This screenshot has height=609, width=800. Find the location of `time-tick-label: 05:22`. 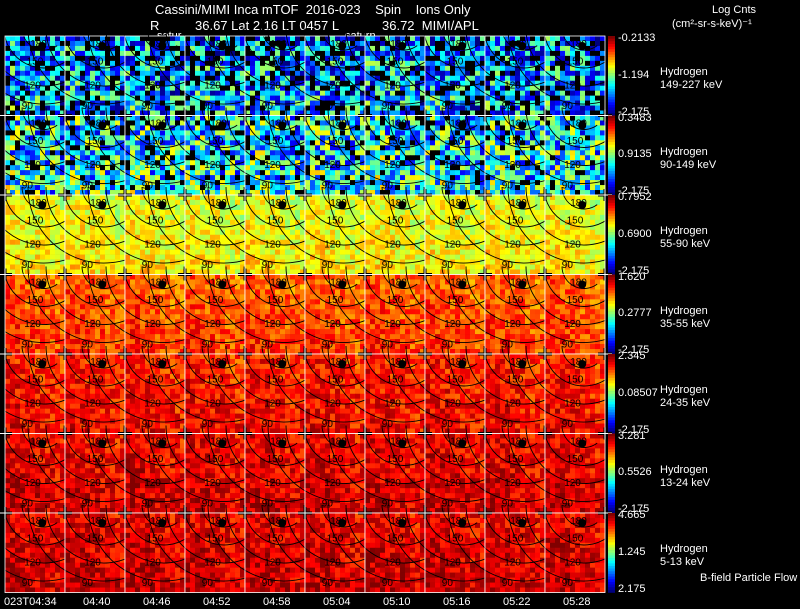

time-tick-label: 05:22 is located at coordinates (517, 602).